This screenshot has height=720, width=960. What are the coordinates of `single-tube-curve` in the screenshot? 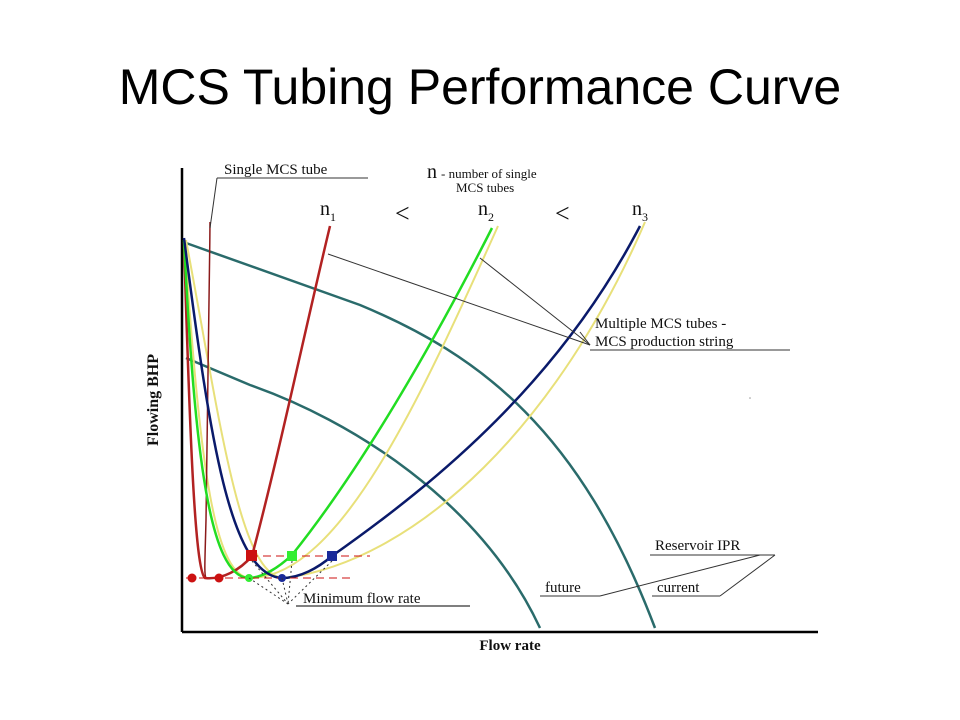 It's located at (207, 400).